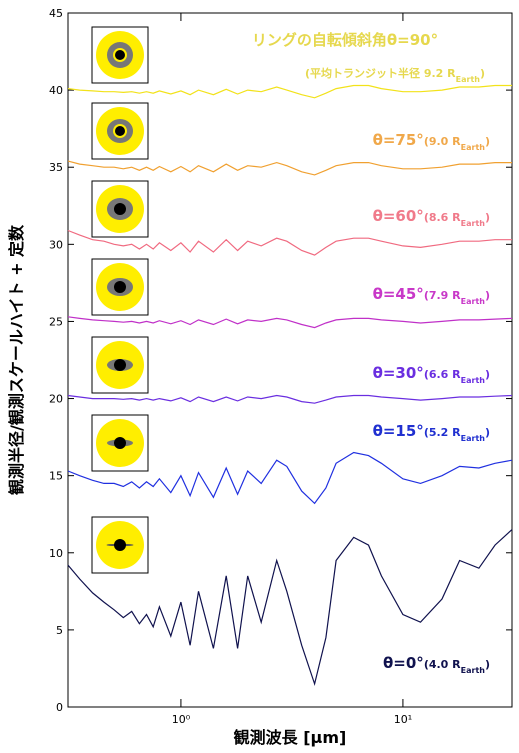 This screenshot has width=519, height=753. Describe the element at coordinates (181, 719) in the screenshot. I see `x-tick-label: 10⁰` at that location.